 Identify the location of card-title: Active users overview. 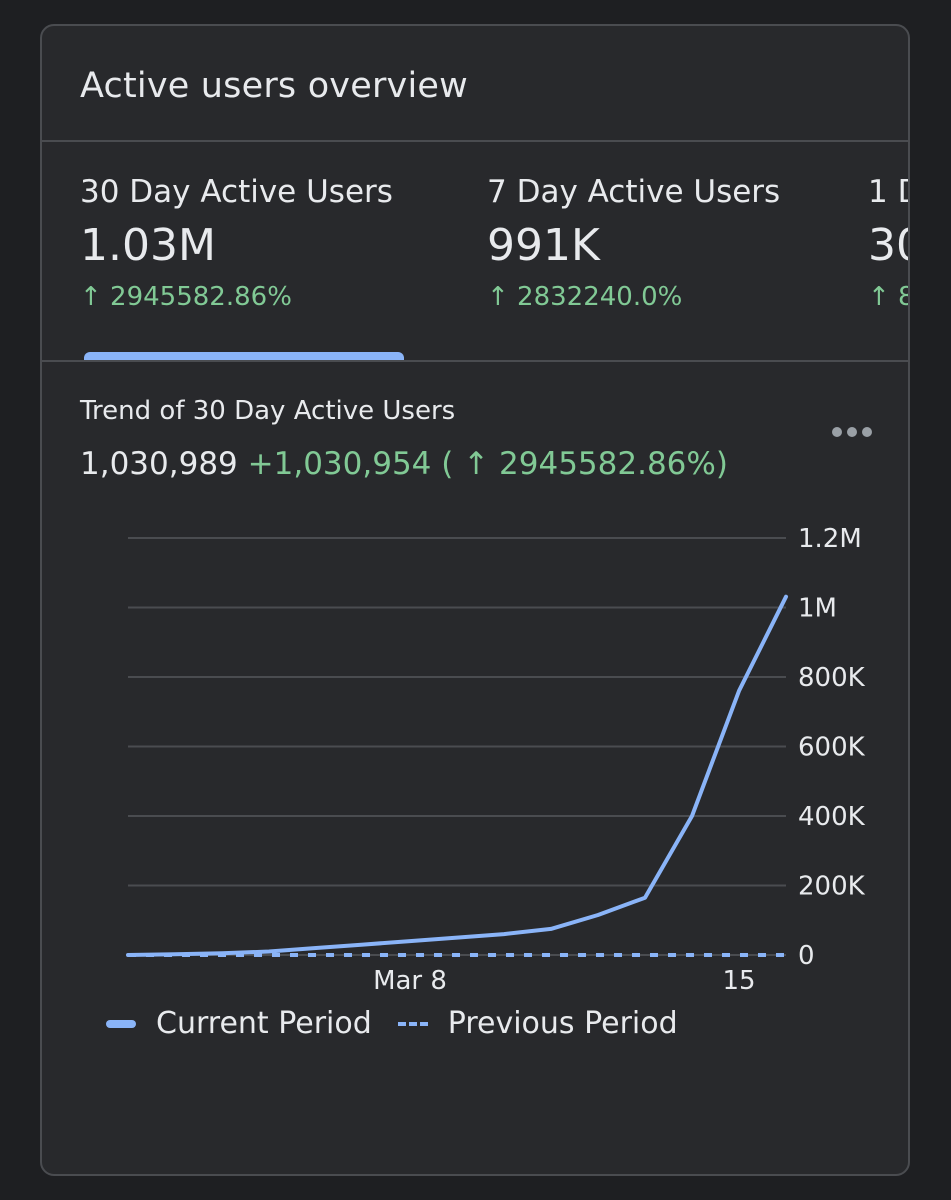
(274, 86).